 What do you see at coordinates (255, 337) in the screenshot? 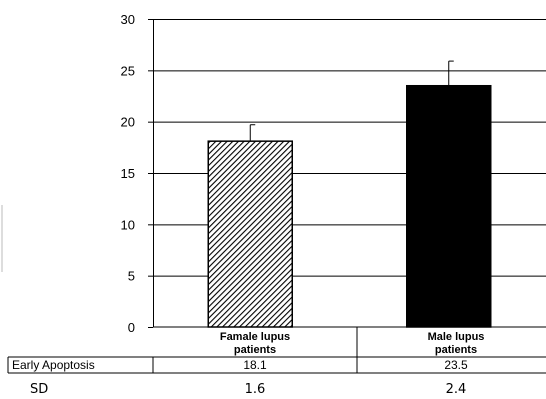
I see `category-label-0-line1: Famale lupus` at bounding box center [255, 337].